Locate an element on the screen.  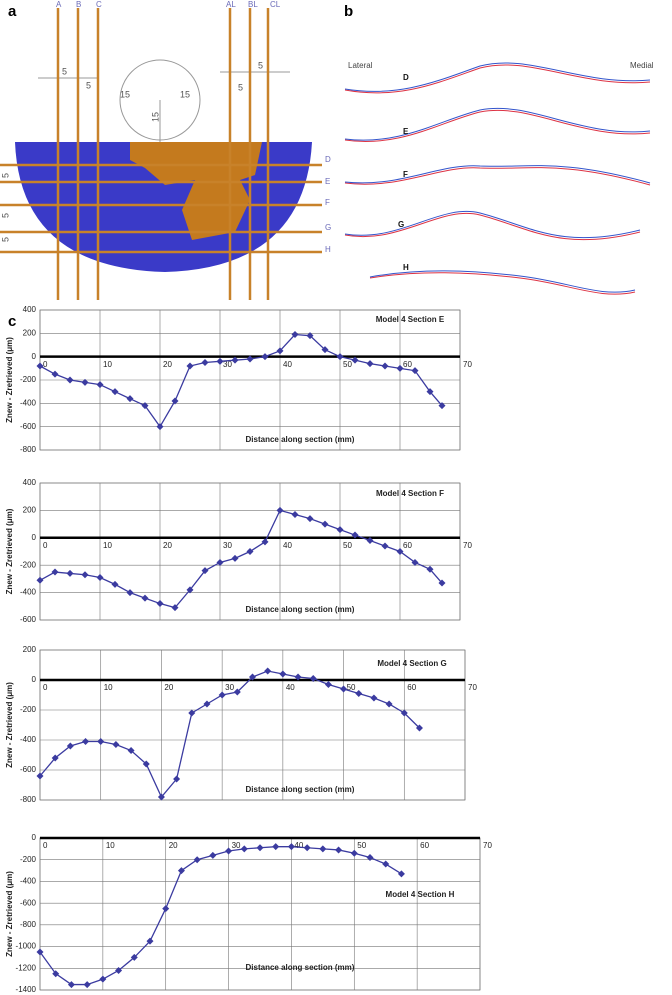
section-label: AL is located at coordinates (231, 4).